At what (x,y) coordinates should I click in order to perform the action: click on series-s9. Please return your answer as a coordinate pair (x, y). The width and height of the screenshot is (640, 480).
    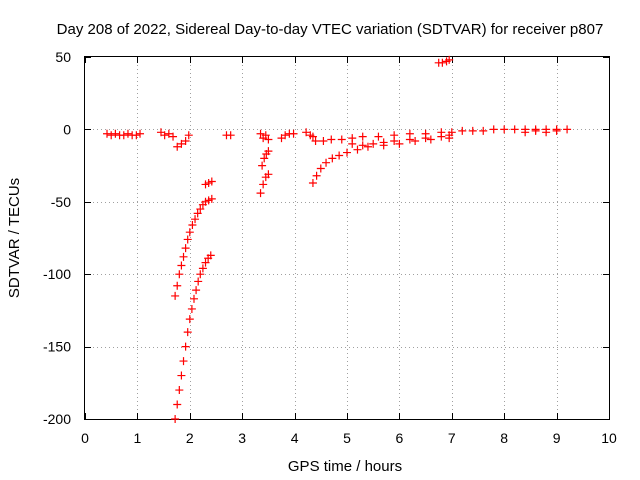
    Looking at the image, I should click on (265, 158).